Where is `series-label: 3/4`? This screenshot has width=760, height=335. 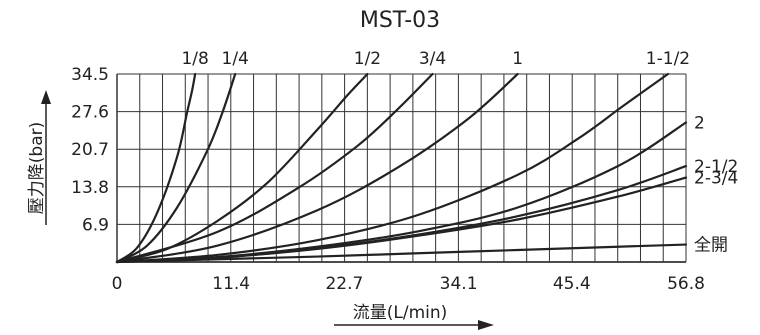
series-label: 3/4 is located at coordinates (432, 59).